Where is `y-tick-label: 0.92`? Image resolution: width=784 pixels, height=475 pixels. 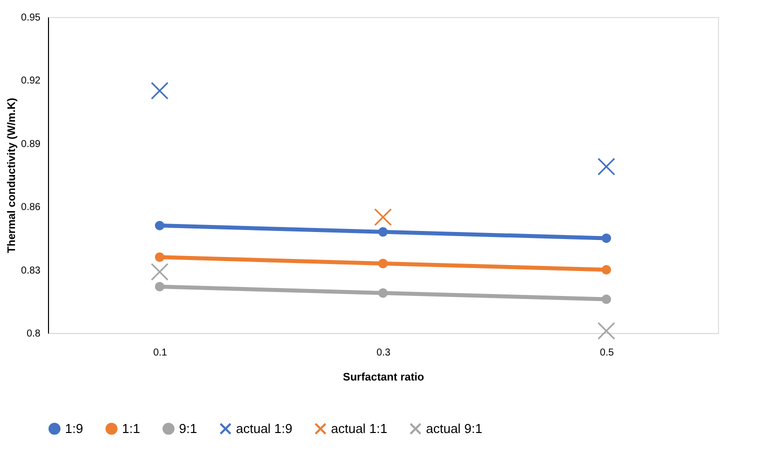
y-tick-label: 0.92 is located at coordinates (31, 81).